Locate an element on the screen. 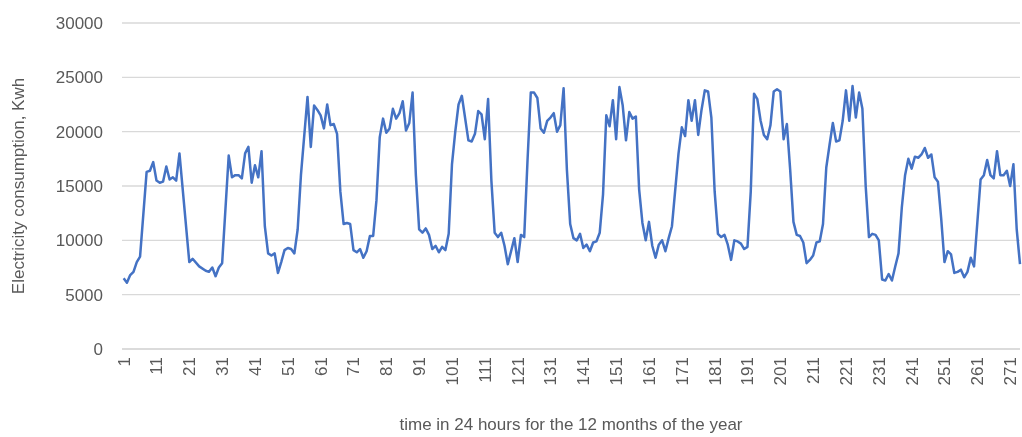 The height and width of the screenshot is (437, 1022). x-tick-label: 11 is located at coordinates (157, 366).